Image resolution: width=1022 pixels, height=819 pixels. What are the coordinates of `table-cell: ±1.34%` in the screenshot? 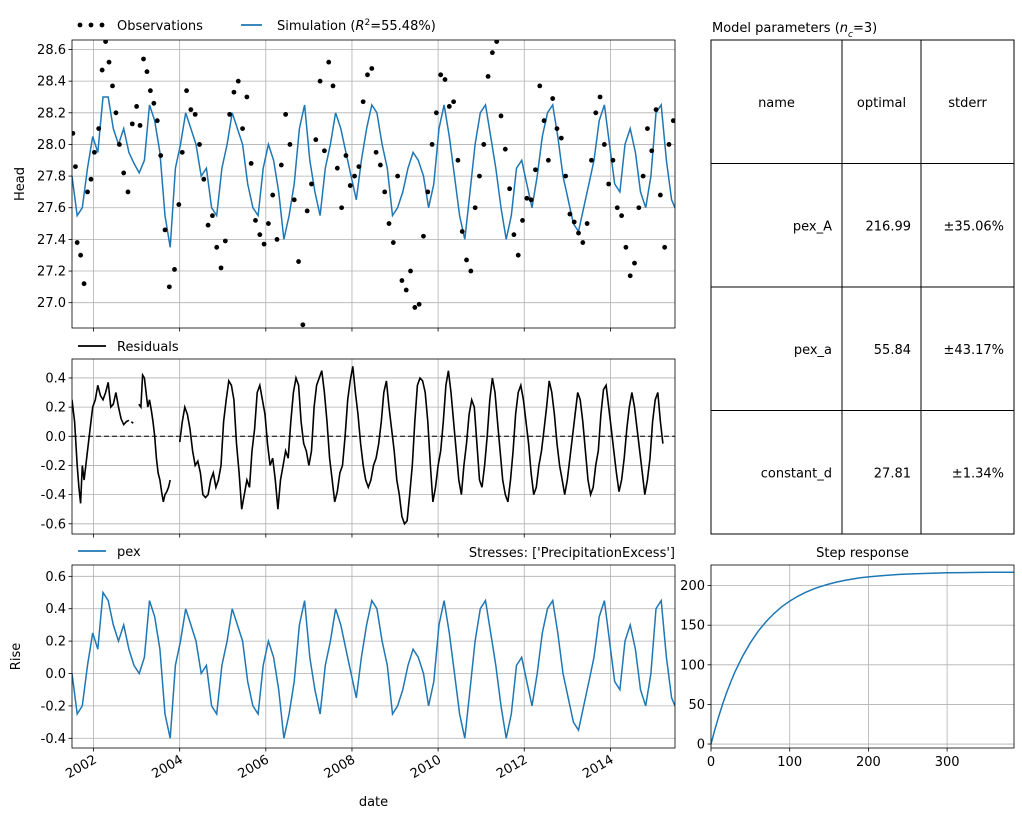 It's located at (978, 473).